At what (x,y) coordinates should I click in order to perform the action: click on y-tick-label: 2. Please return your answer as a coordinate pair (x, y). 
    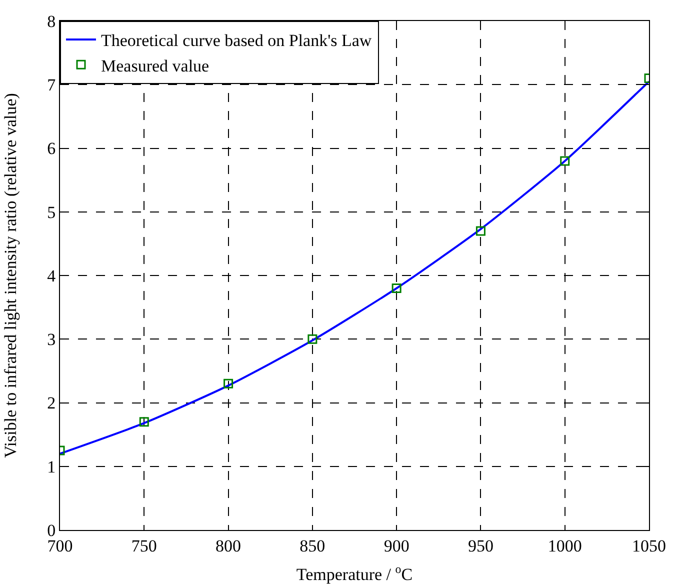
    Looking at the image, I should click on (51, 403).